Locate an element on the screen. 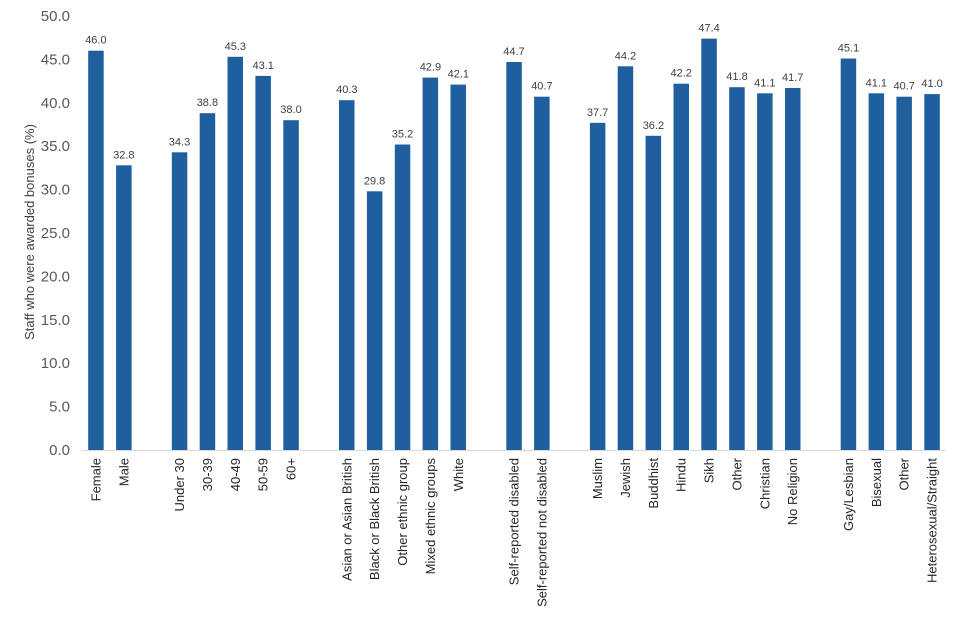 This screenshot has height=640, width=960. y-tick-label: 30.0 is located at coordinates (55, 190).